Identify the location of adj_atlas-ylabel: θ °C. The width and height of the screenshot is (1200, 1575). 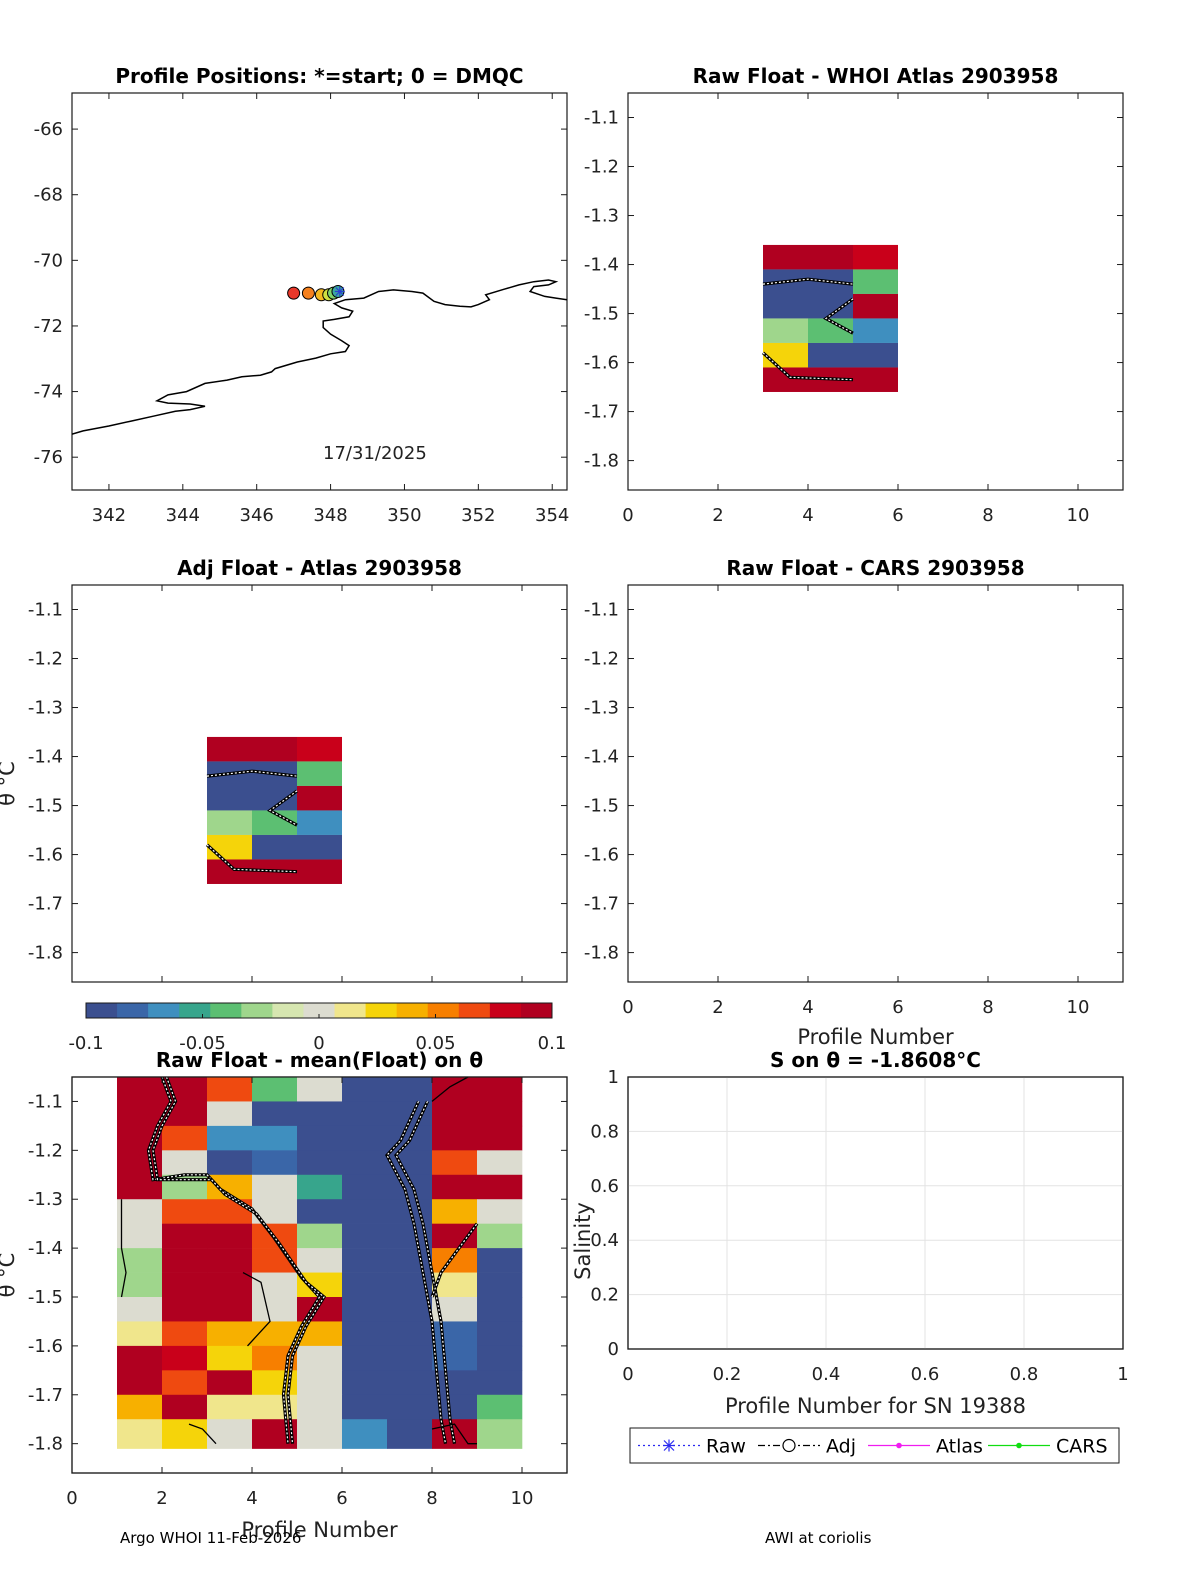
(9, 783).